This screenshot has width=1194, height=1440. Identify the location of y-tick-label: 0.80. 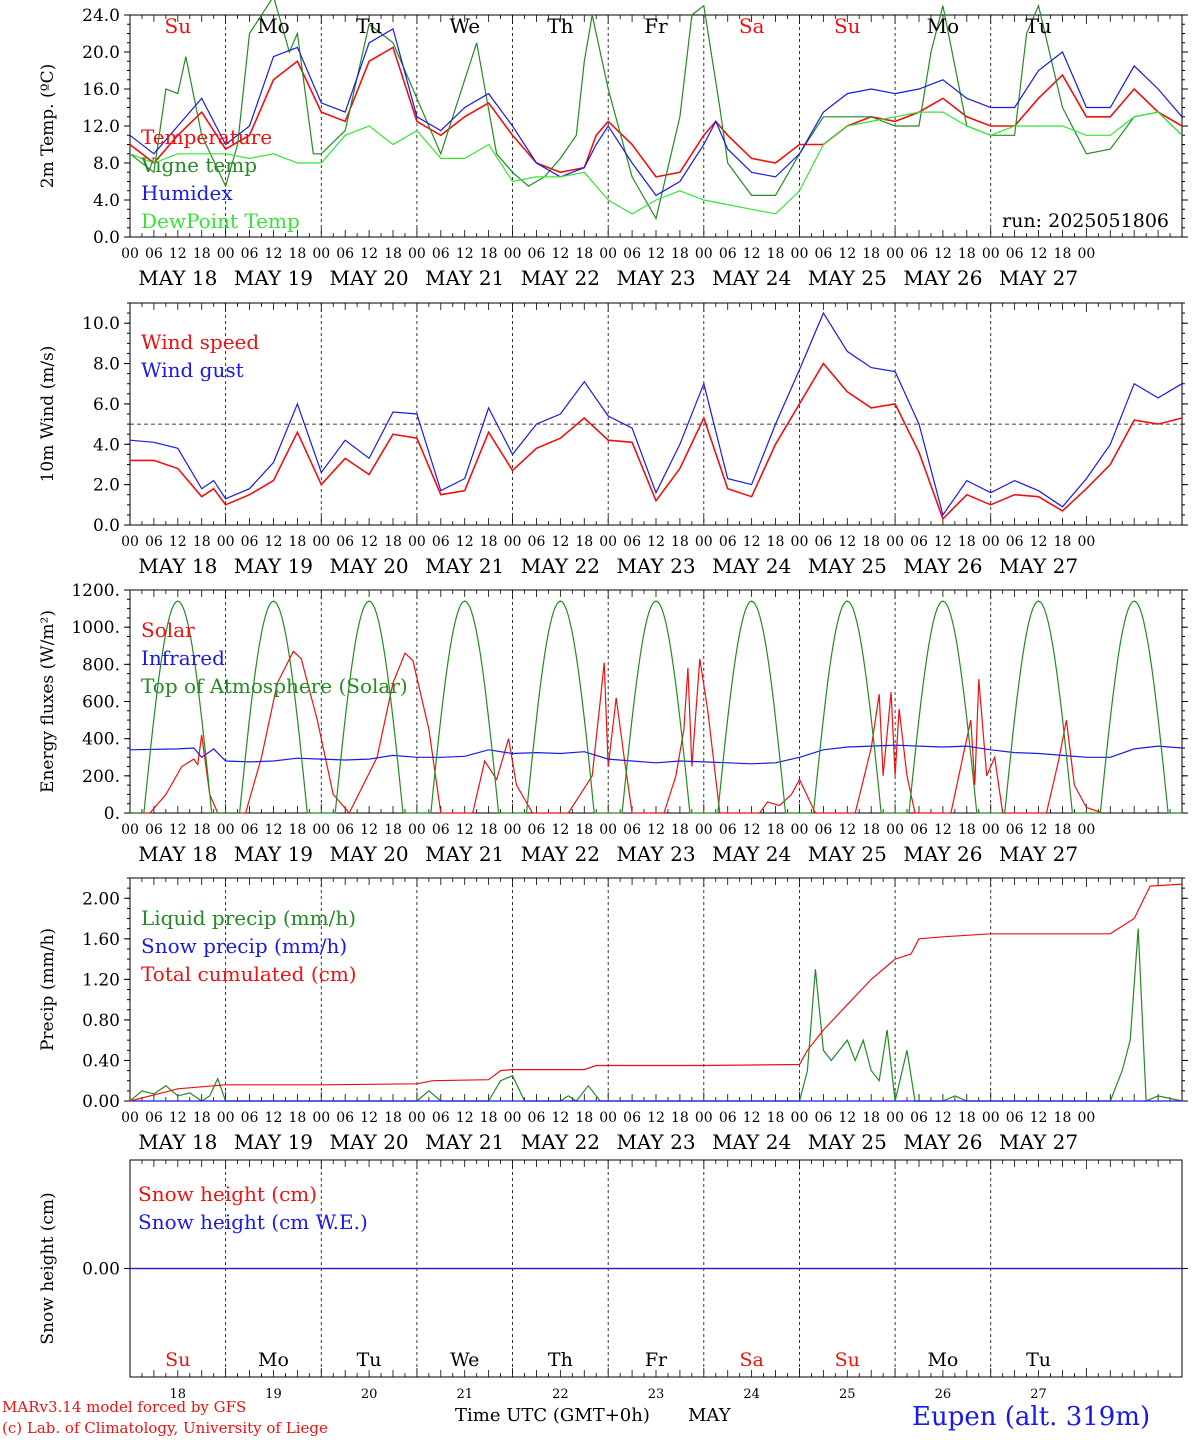
(101, 1021).